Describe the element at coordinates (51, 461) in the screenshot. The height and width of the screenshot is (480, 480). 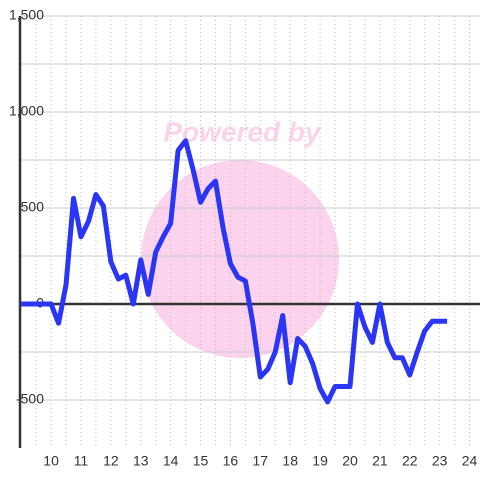
I see `x-tick-label: 10` at that location.